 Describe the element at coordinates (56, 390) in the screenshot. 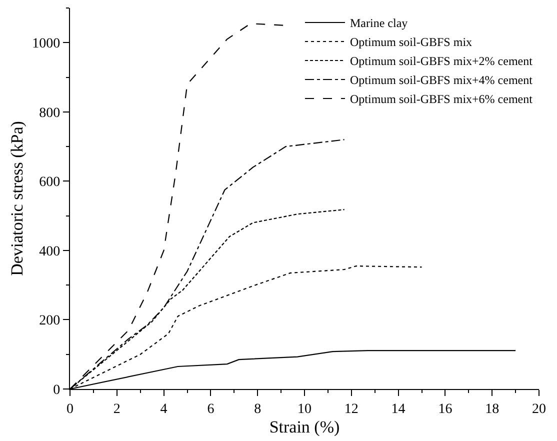

I see `y-tick-label: 0` at that location.